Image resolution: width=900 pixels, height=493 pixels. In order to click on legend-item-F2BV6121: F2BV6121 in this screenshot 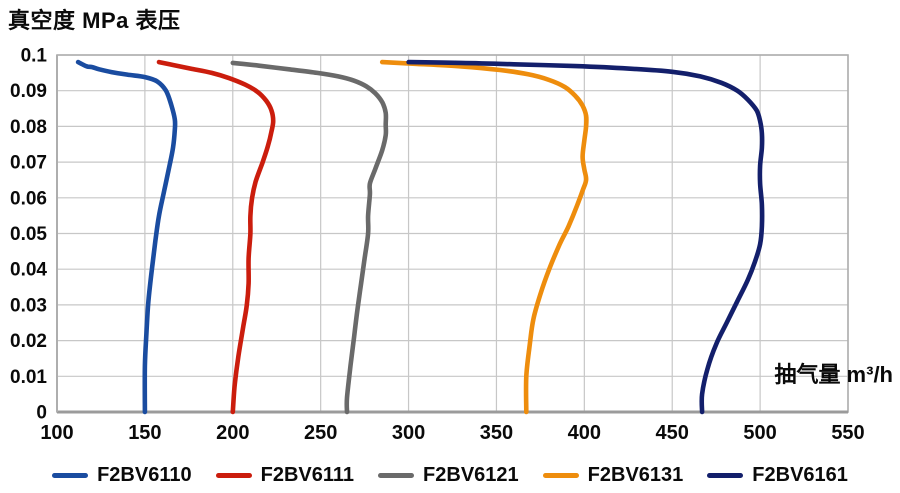, I will do `click(448, 475)`.